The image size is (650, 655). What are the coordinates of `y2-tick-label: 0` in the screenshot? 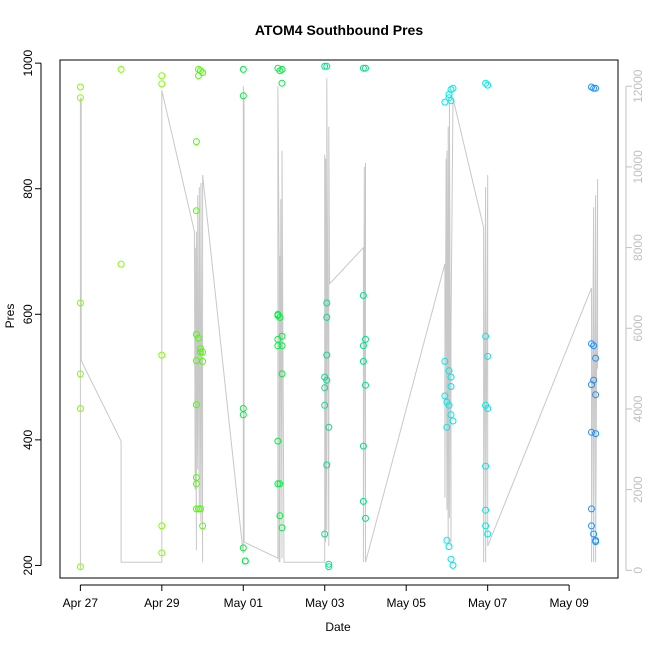 It's located at (638, 570).